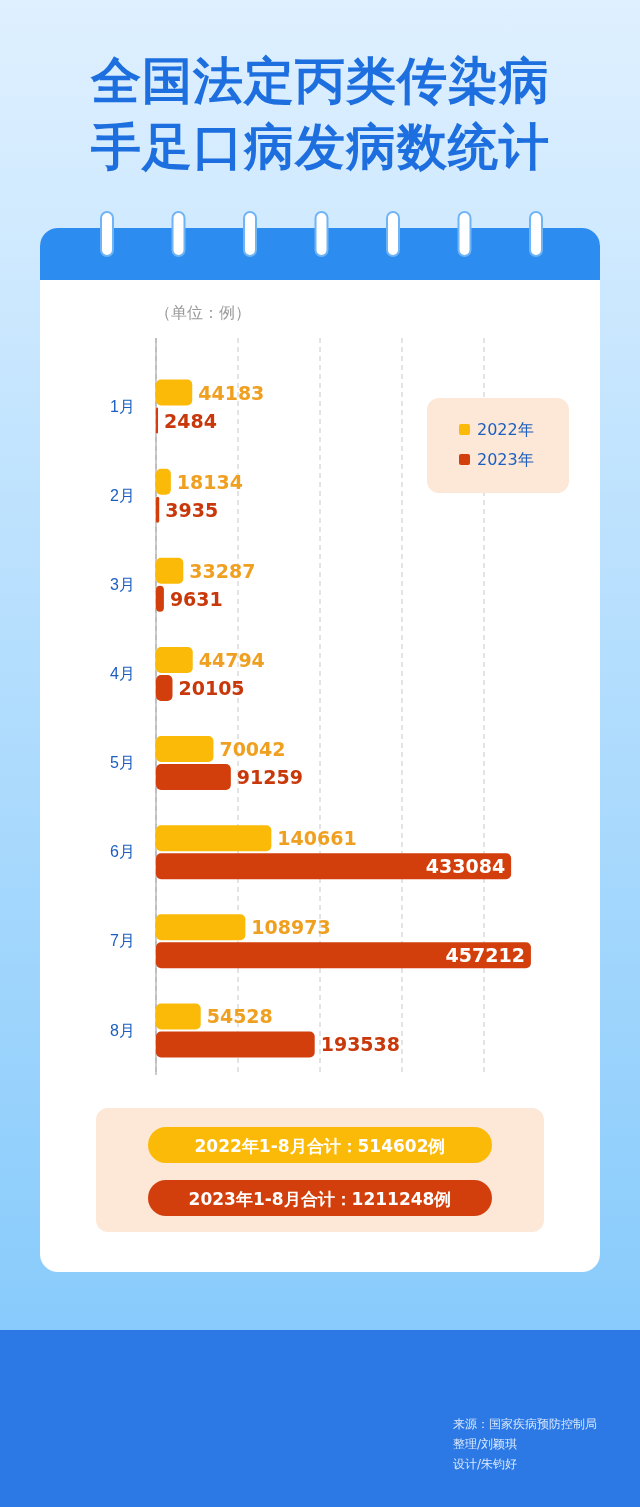 The image size is (640, 1507). Describe the element at coordinates (211, 687) in the screenshot. I see `data-label: 20105` at that location.